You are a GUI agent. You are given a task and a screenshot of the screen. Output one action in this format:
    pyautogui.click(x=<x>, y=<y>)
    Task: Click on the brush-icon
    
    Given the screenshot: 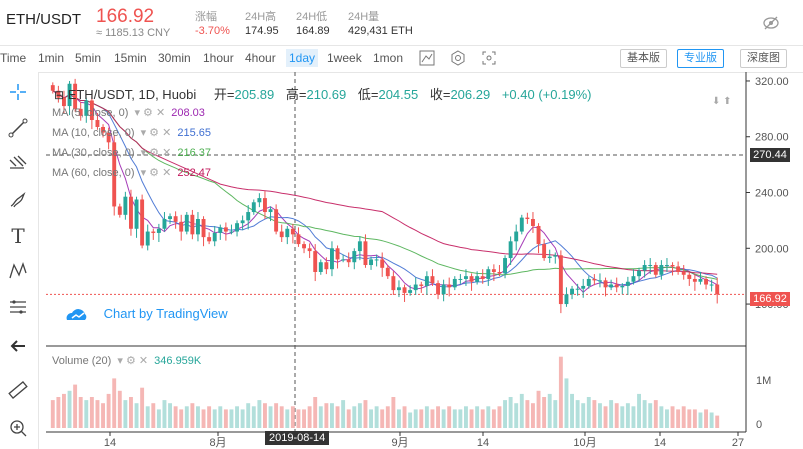 What is the action you would take?
    pyautogui.click(x=18, y=201)
    